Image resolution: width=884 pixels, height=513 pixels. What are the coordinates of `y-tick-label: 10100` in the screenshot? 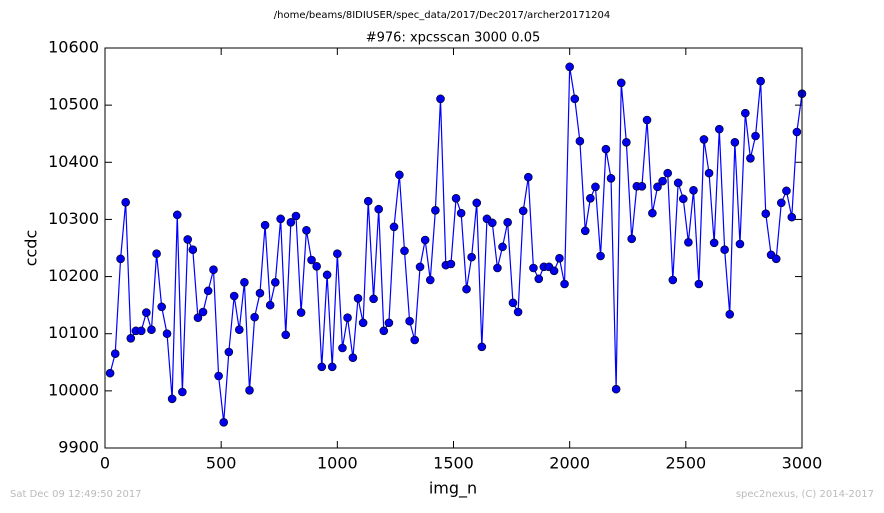 It's located at (73, 332).